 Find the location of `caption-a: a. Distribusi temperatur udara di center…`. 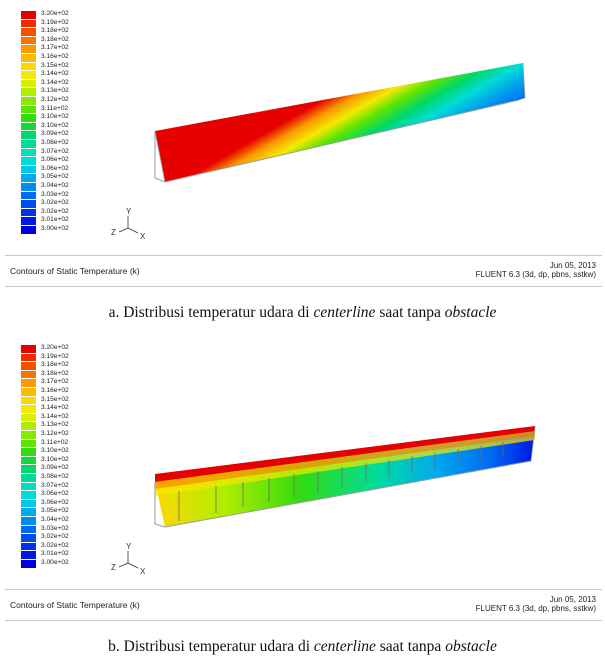

caption-a: a. Distribusi temperatur udara di center… is located at coordinates (302, 312).